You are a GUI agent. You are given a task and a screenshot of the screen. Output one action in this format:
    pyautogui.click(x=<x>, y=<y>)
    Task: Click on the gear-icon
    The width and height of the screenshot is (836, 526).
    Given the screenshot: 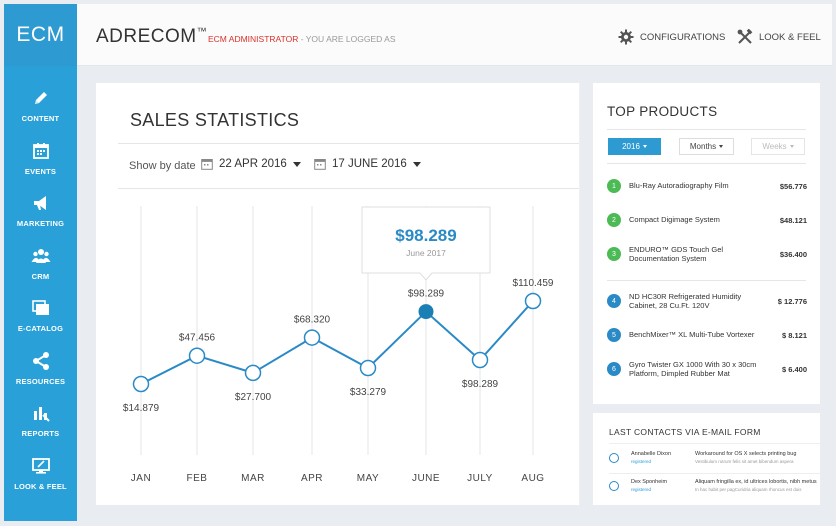 What is the action you would take?
    pyautogui.click(x=626, y=37)
    